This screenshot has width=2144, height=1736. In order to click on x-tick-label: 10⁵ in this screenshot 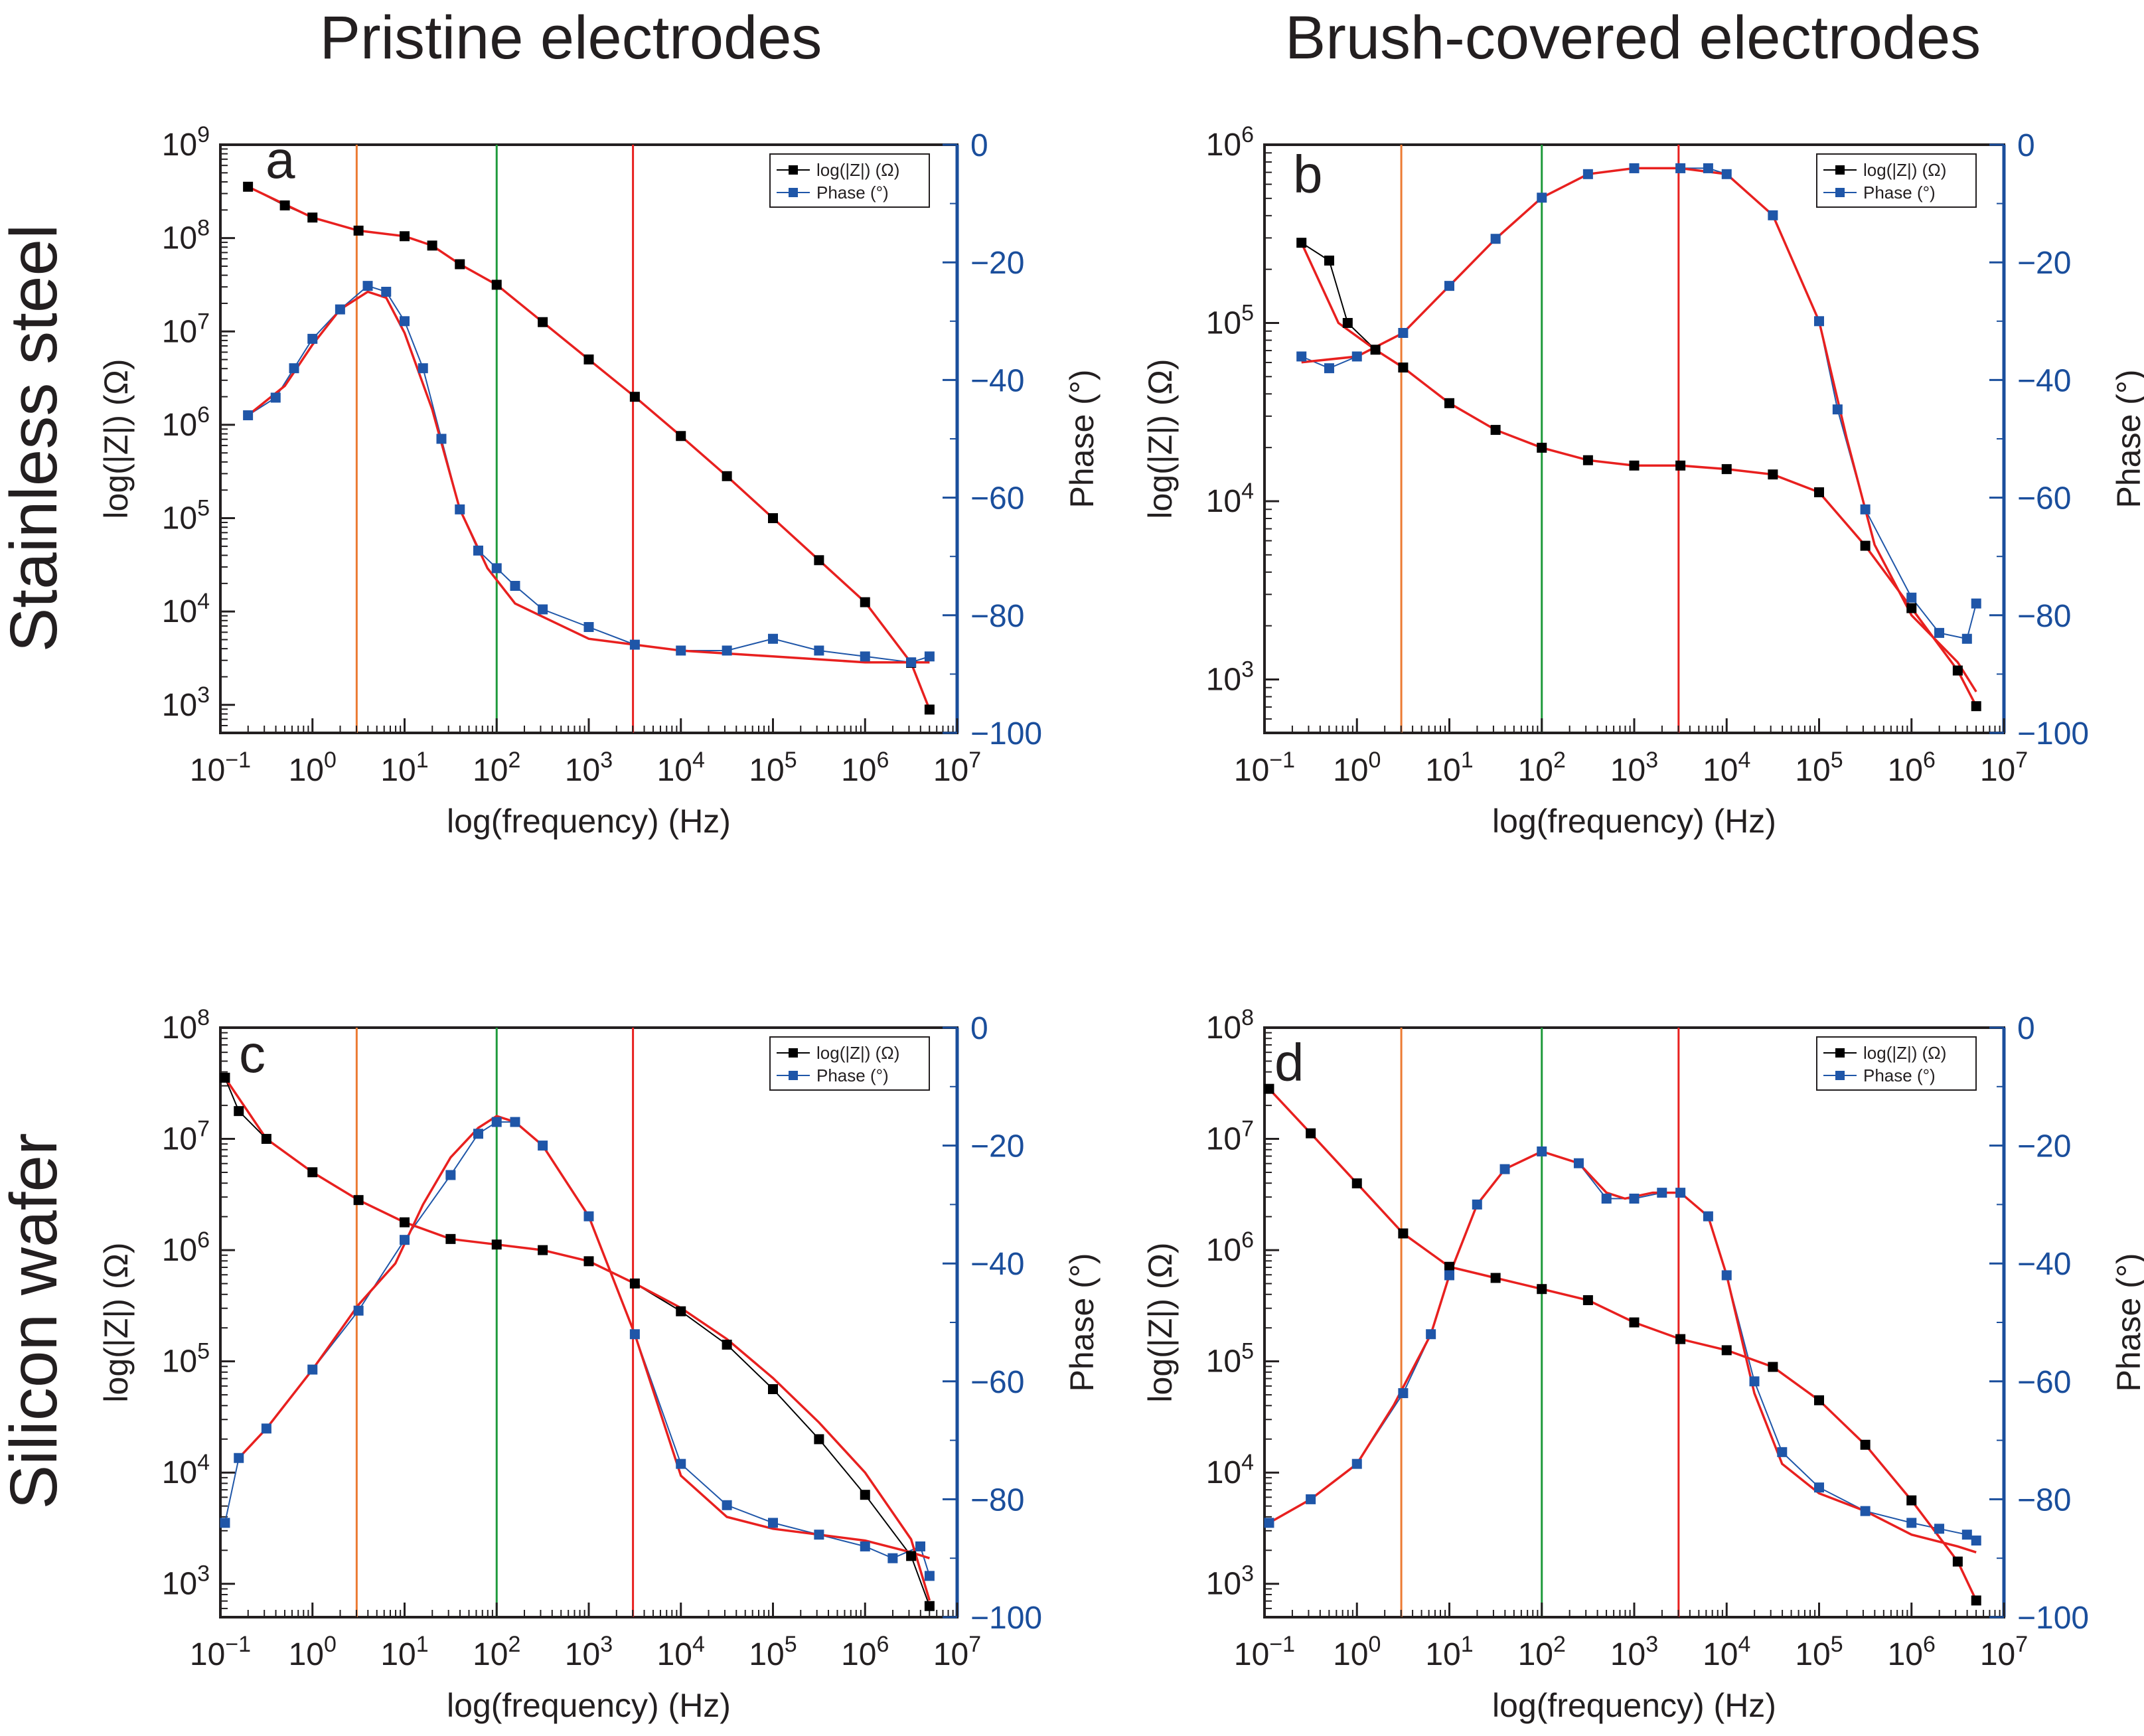, I will do `click(1819, 1652)`.